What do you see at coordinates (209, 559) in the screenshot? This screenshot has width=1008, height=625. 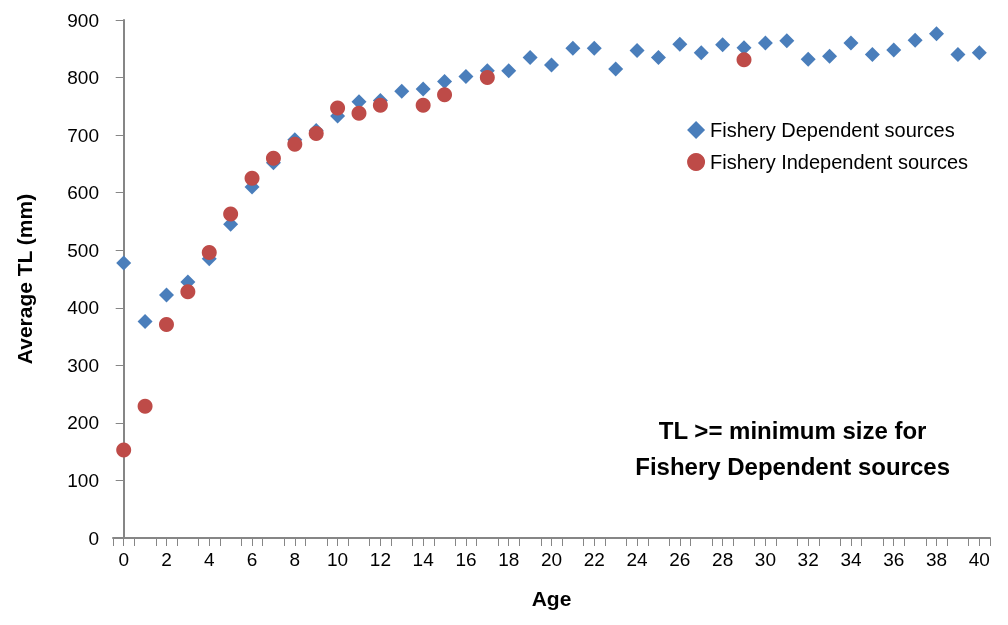 I see `x-tick-label: 4` at bounding box center [209, 559].